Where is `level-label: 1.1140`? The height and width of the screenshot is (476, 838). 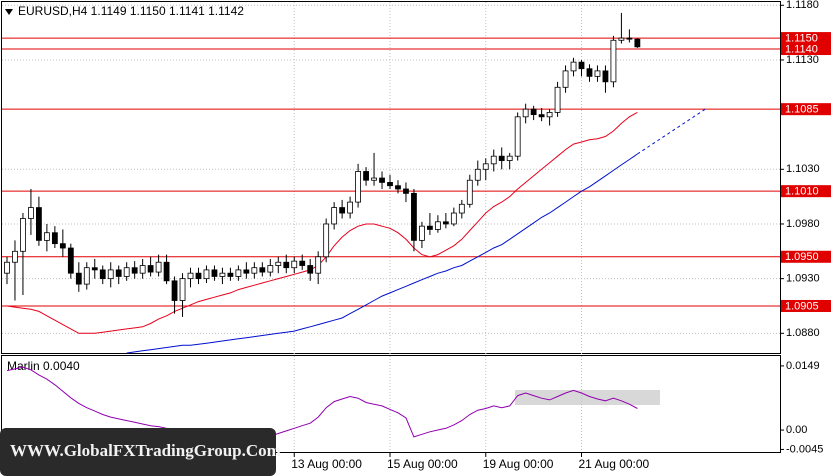
level-label: 1.1140 is located at coordinates (801, 49).